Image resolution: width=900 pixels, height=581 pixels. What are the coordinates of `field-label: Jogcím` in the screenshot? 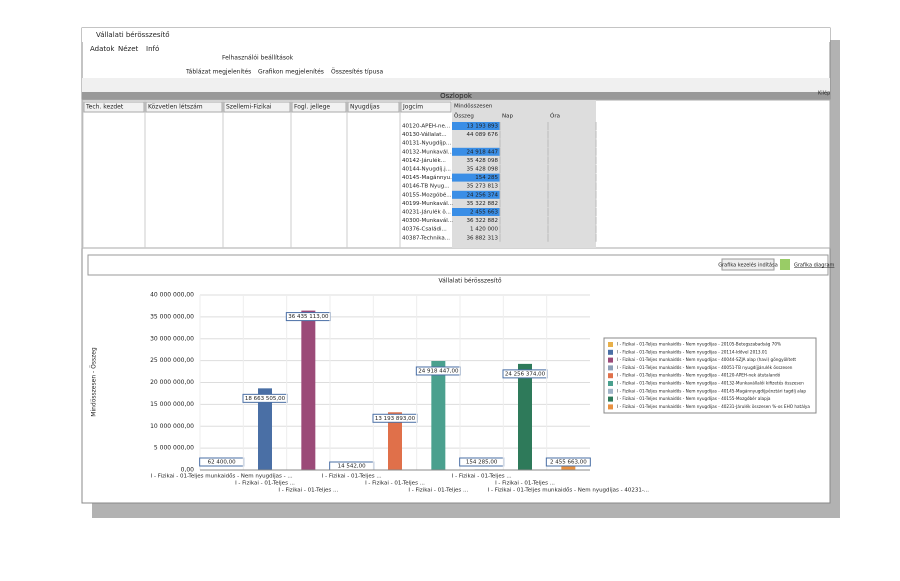 It's located at (412, 107).